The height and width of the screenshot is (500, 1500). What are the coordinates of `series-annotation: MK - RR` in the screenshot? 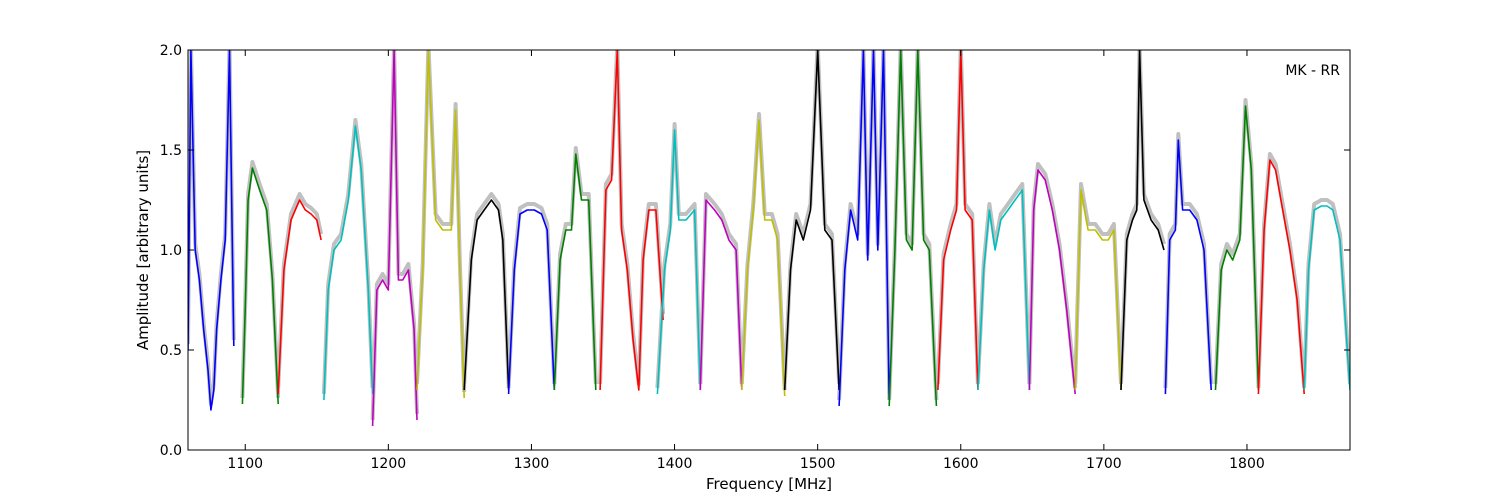 It's located at (1312, 71).